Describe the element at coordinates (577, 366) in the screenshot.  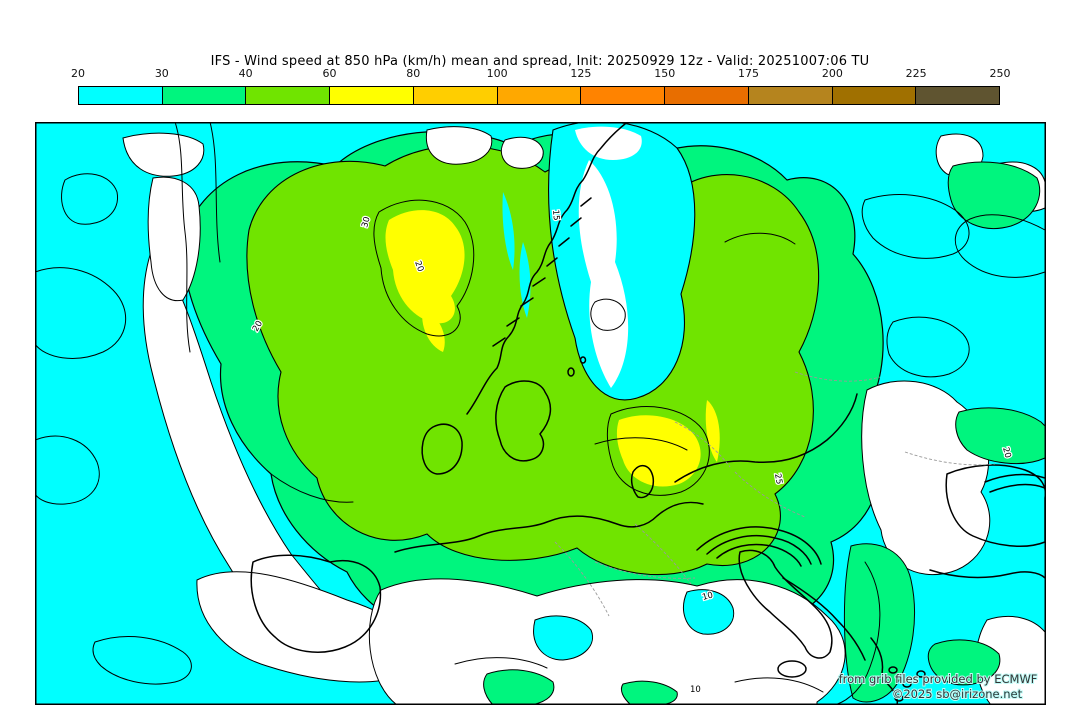
I see `shetland-islands` at that location.